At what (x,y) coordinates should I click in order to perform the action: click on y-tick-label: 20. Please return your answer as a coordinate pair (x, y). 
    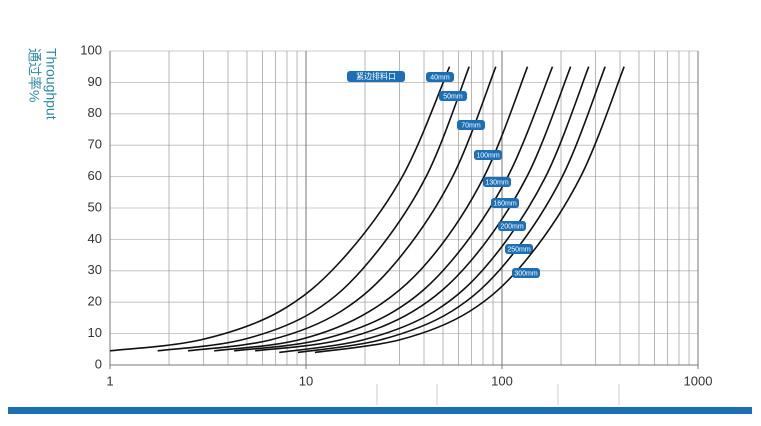
    Looking at the image, I should click on (95, 301).